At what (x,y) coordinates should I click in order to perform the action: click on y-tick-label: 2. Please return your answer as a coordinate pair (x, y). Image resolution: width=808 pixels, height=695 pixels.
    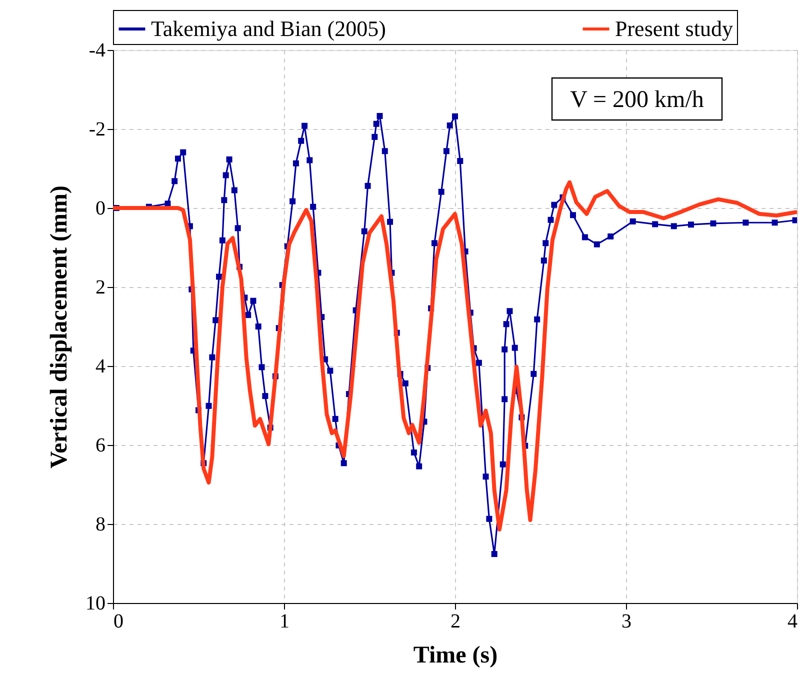
    Looking at the image, I should click on (101, 287).